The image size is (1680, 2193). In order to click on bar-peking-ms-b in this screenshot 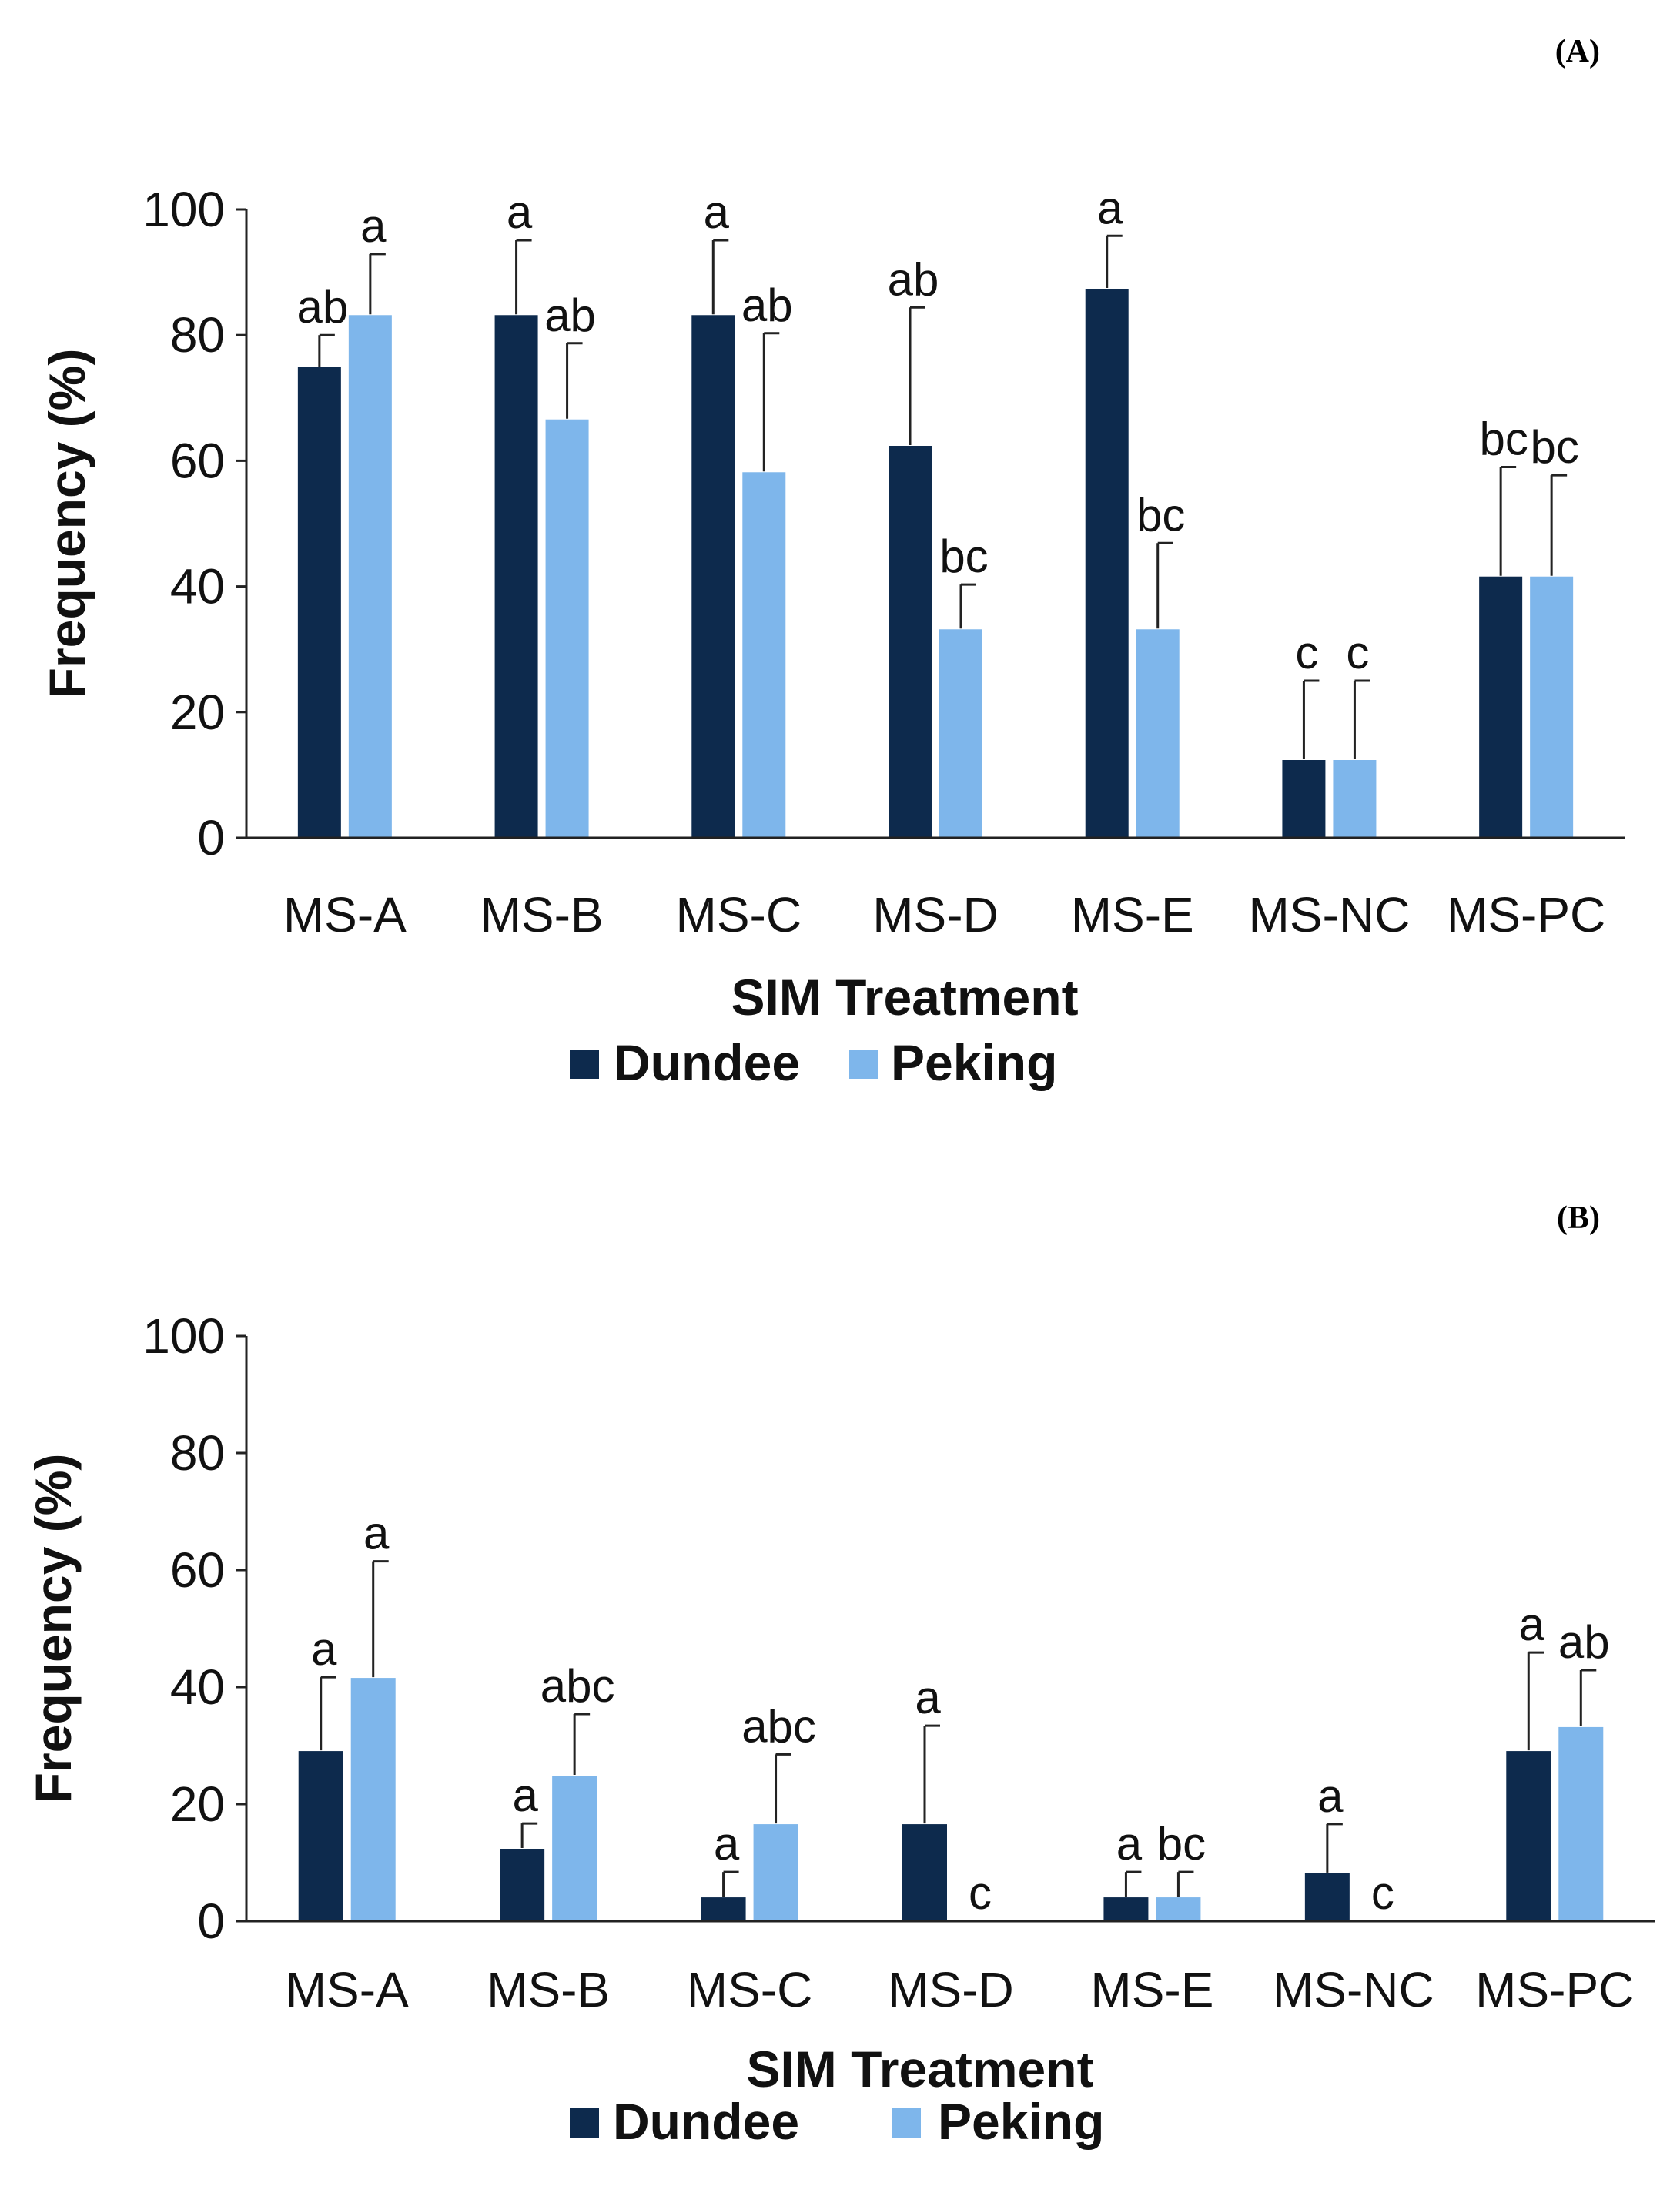, I will do `click(575, 1848)`.